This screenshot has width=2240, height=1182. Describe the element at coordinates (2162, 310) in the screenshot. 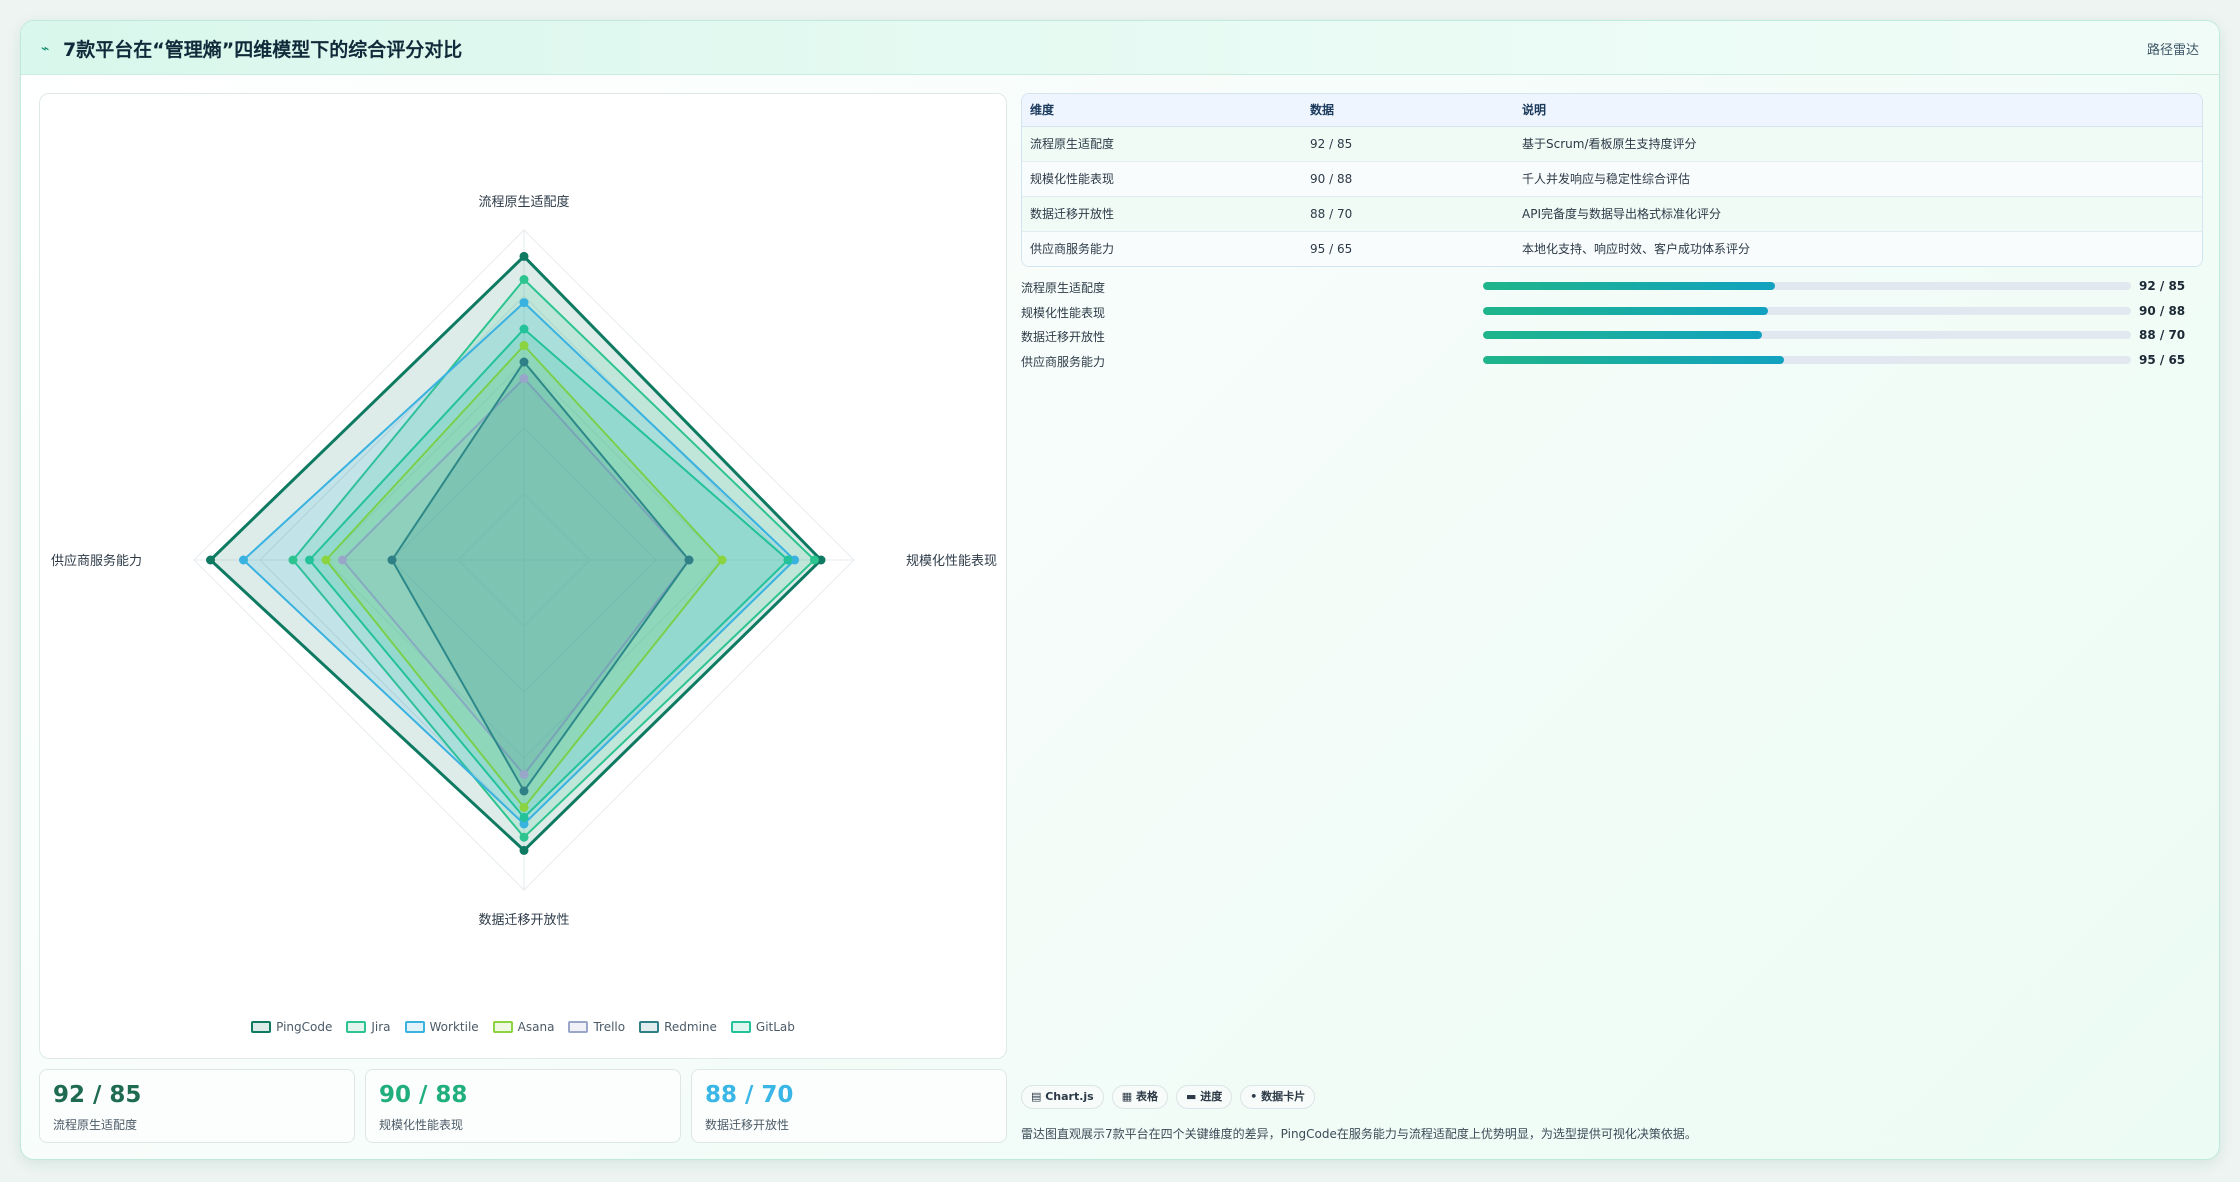

I see `progress-value: 90 / 88` at that location.